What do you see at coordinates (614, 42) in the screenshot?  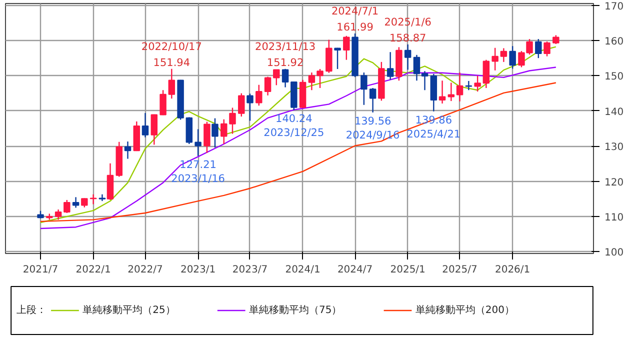 I see `y-tick-label: 160` at bounding box center [614, 42].